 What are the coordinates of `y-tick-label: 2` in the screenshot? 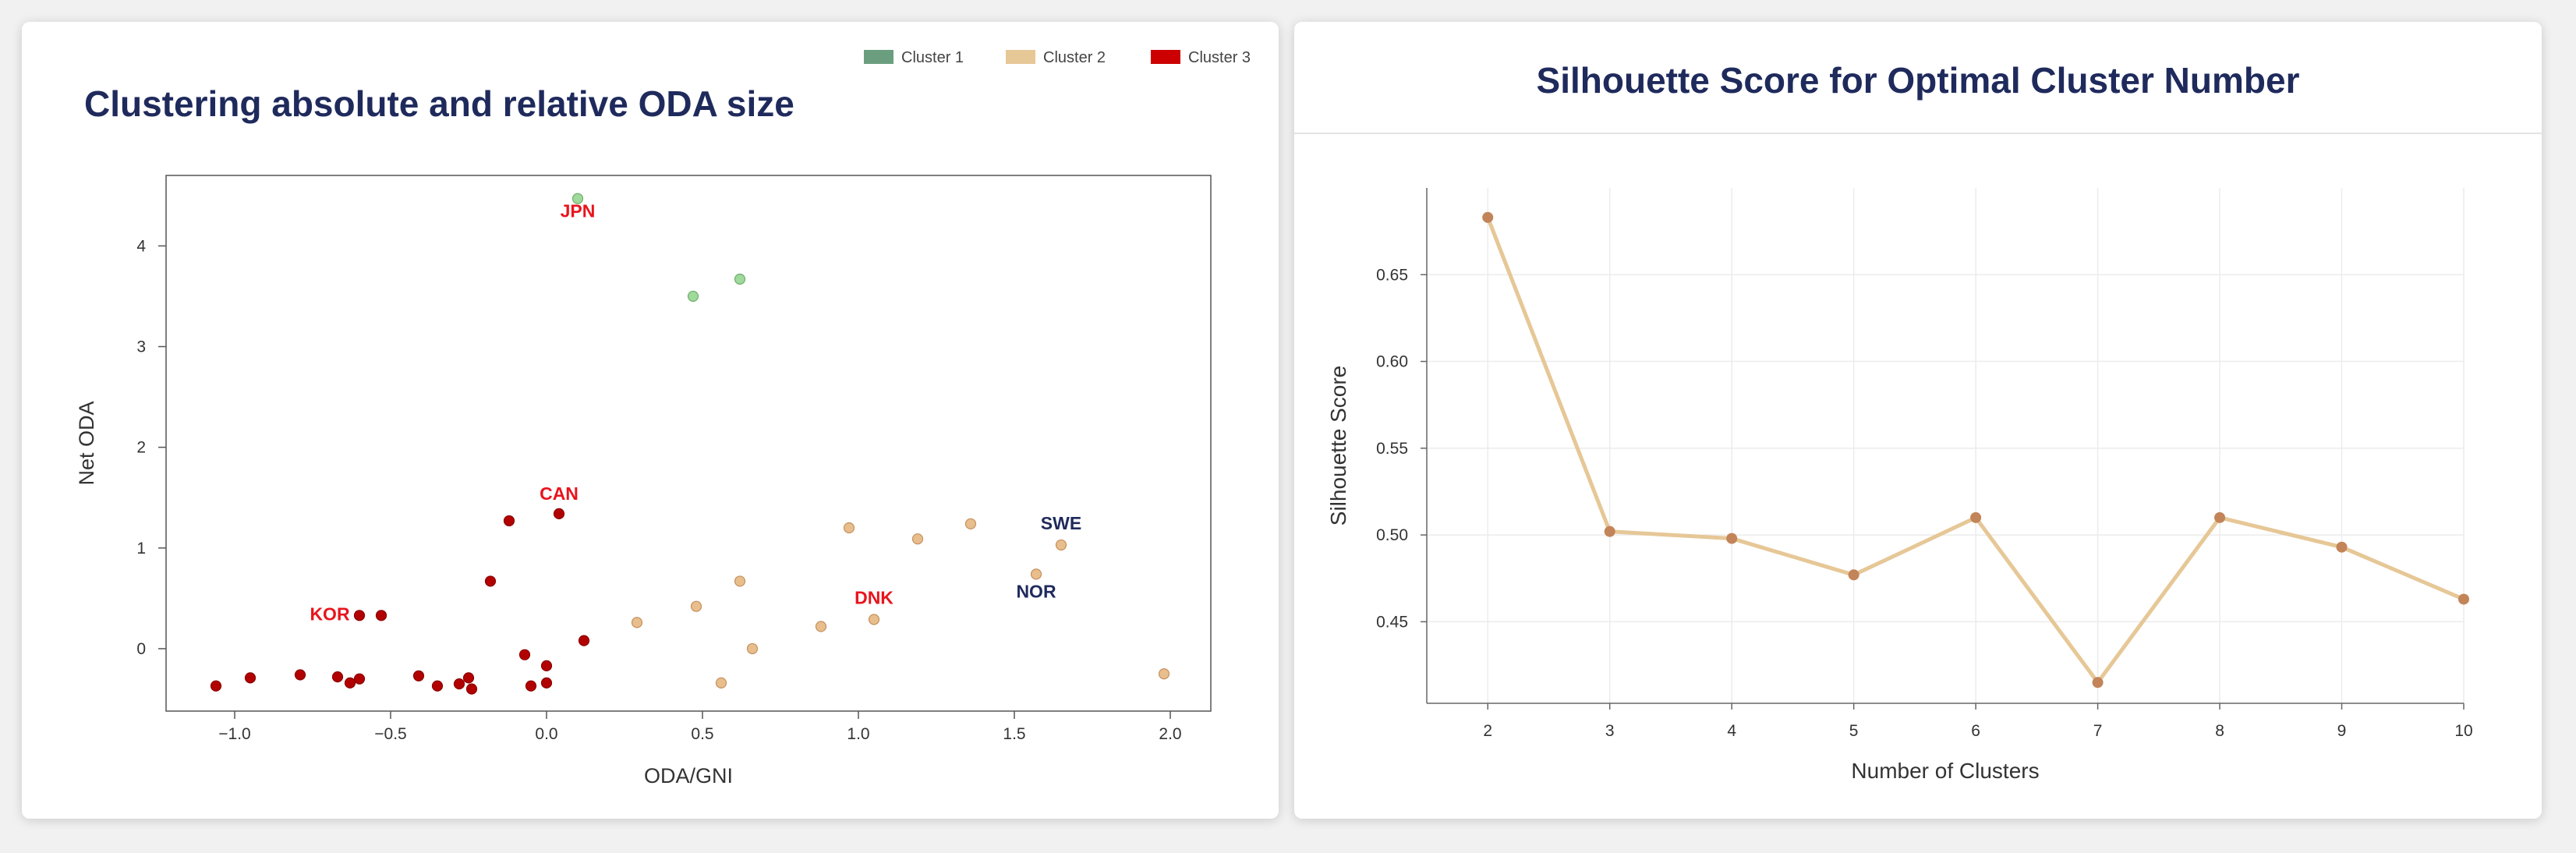 It's located at (141, 448).